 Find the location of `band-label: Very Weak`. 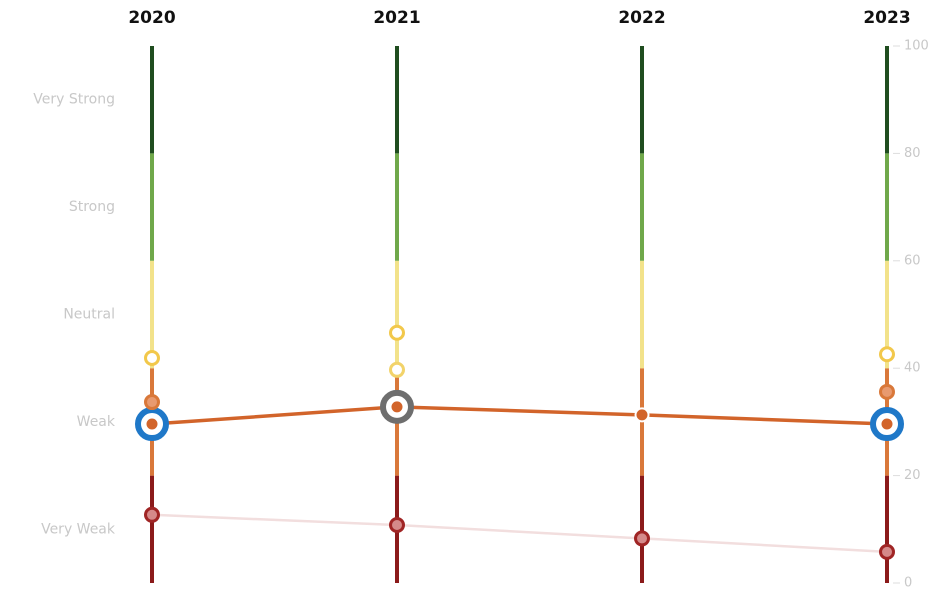

band-label: Very Weak is located at coordinates (78, 529).